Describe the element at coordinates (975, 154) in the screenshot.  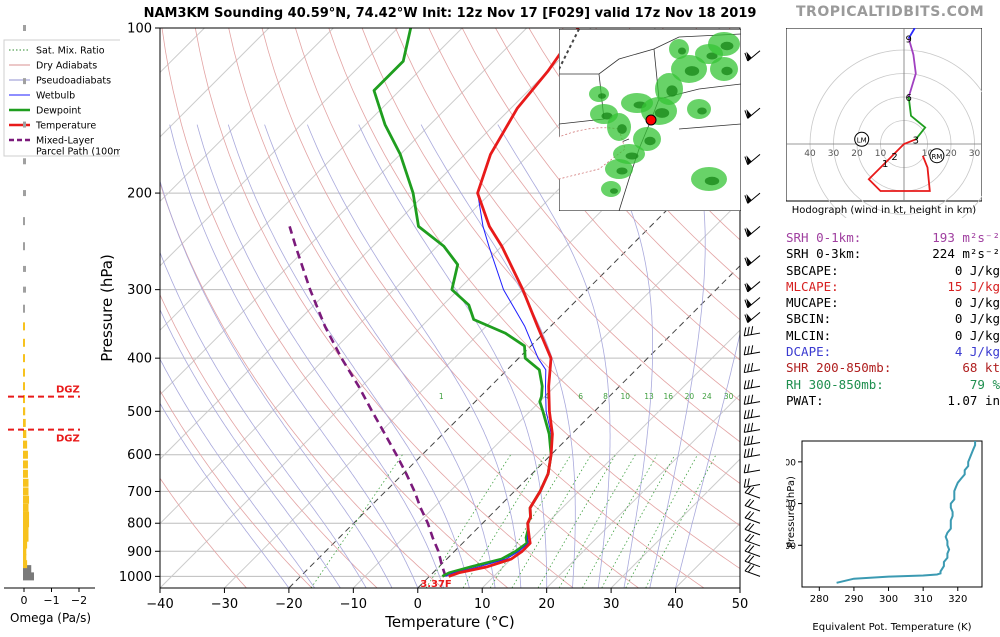
I see `hodo-ring-label: 30` at that location.